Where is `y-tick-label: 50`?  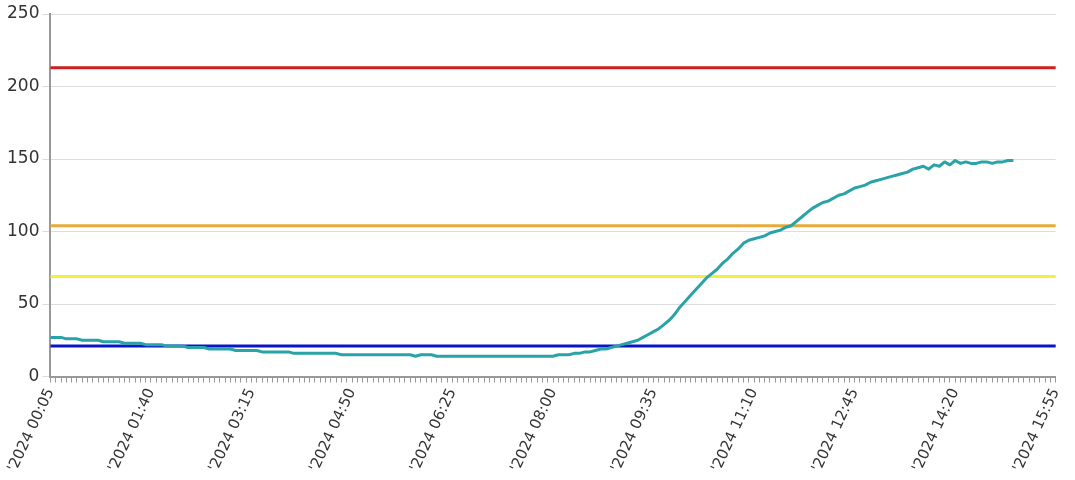
y-tick-label: 50 is located at coordinates (28, 302).